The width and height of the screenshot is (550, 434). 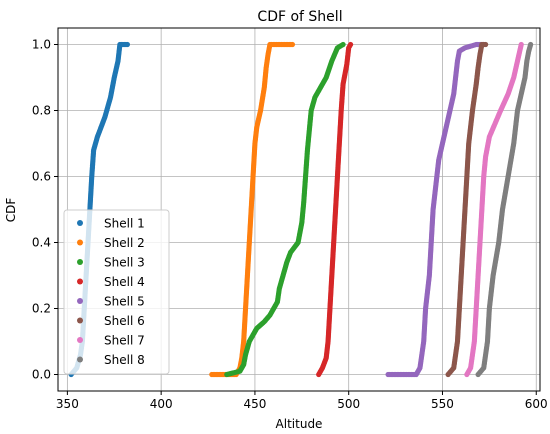 I want to click on legend-box, so click(x=116, y=292).